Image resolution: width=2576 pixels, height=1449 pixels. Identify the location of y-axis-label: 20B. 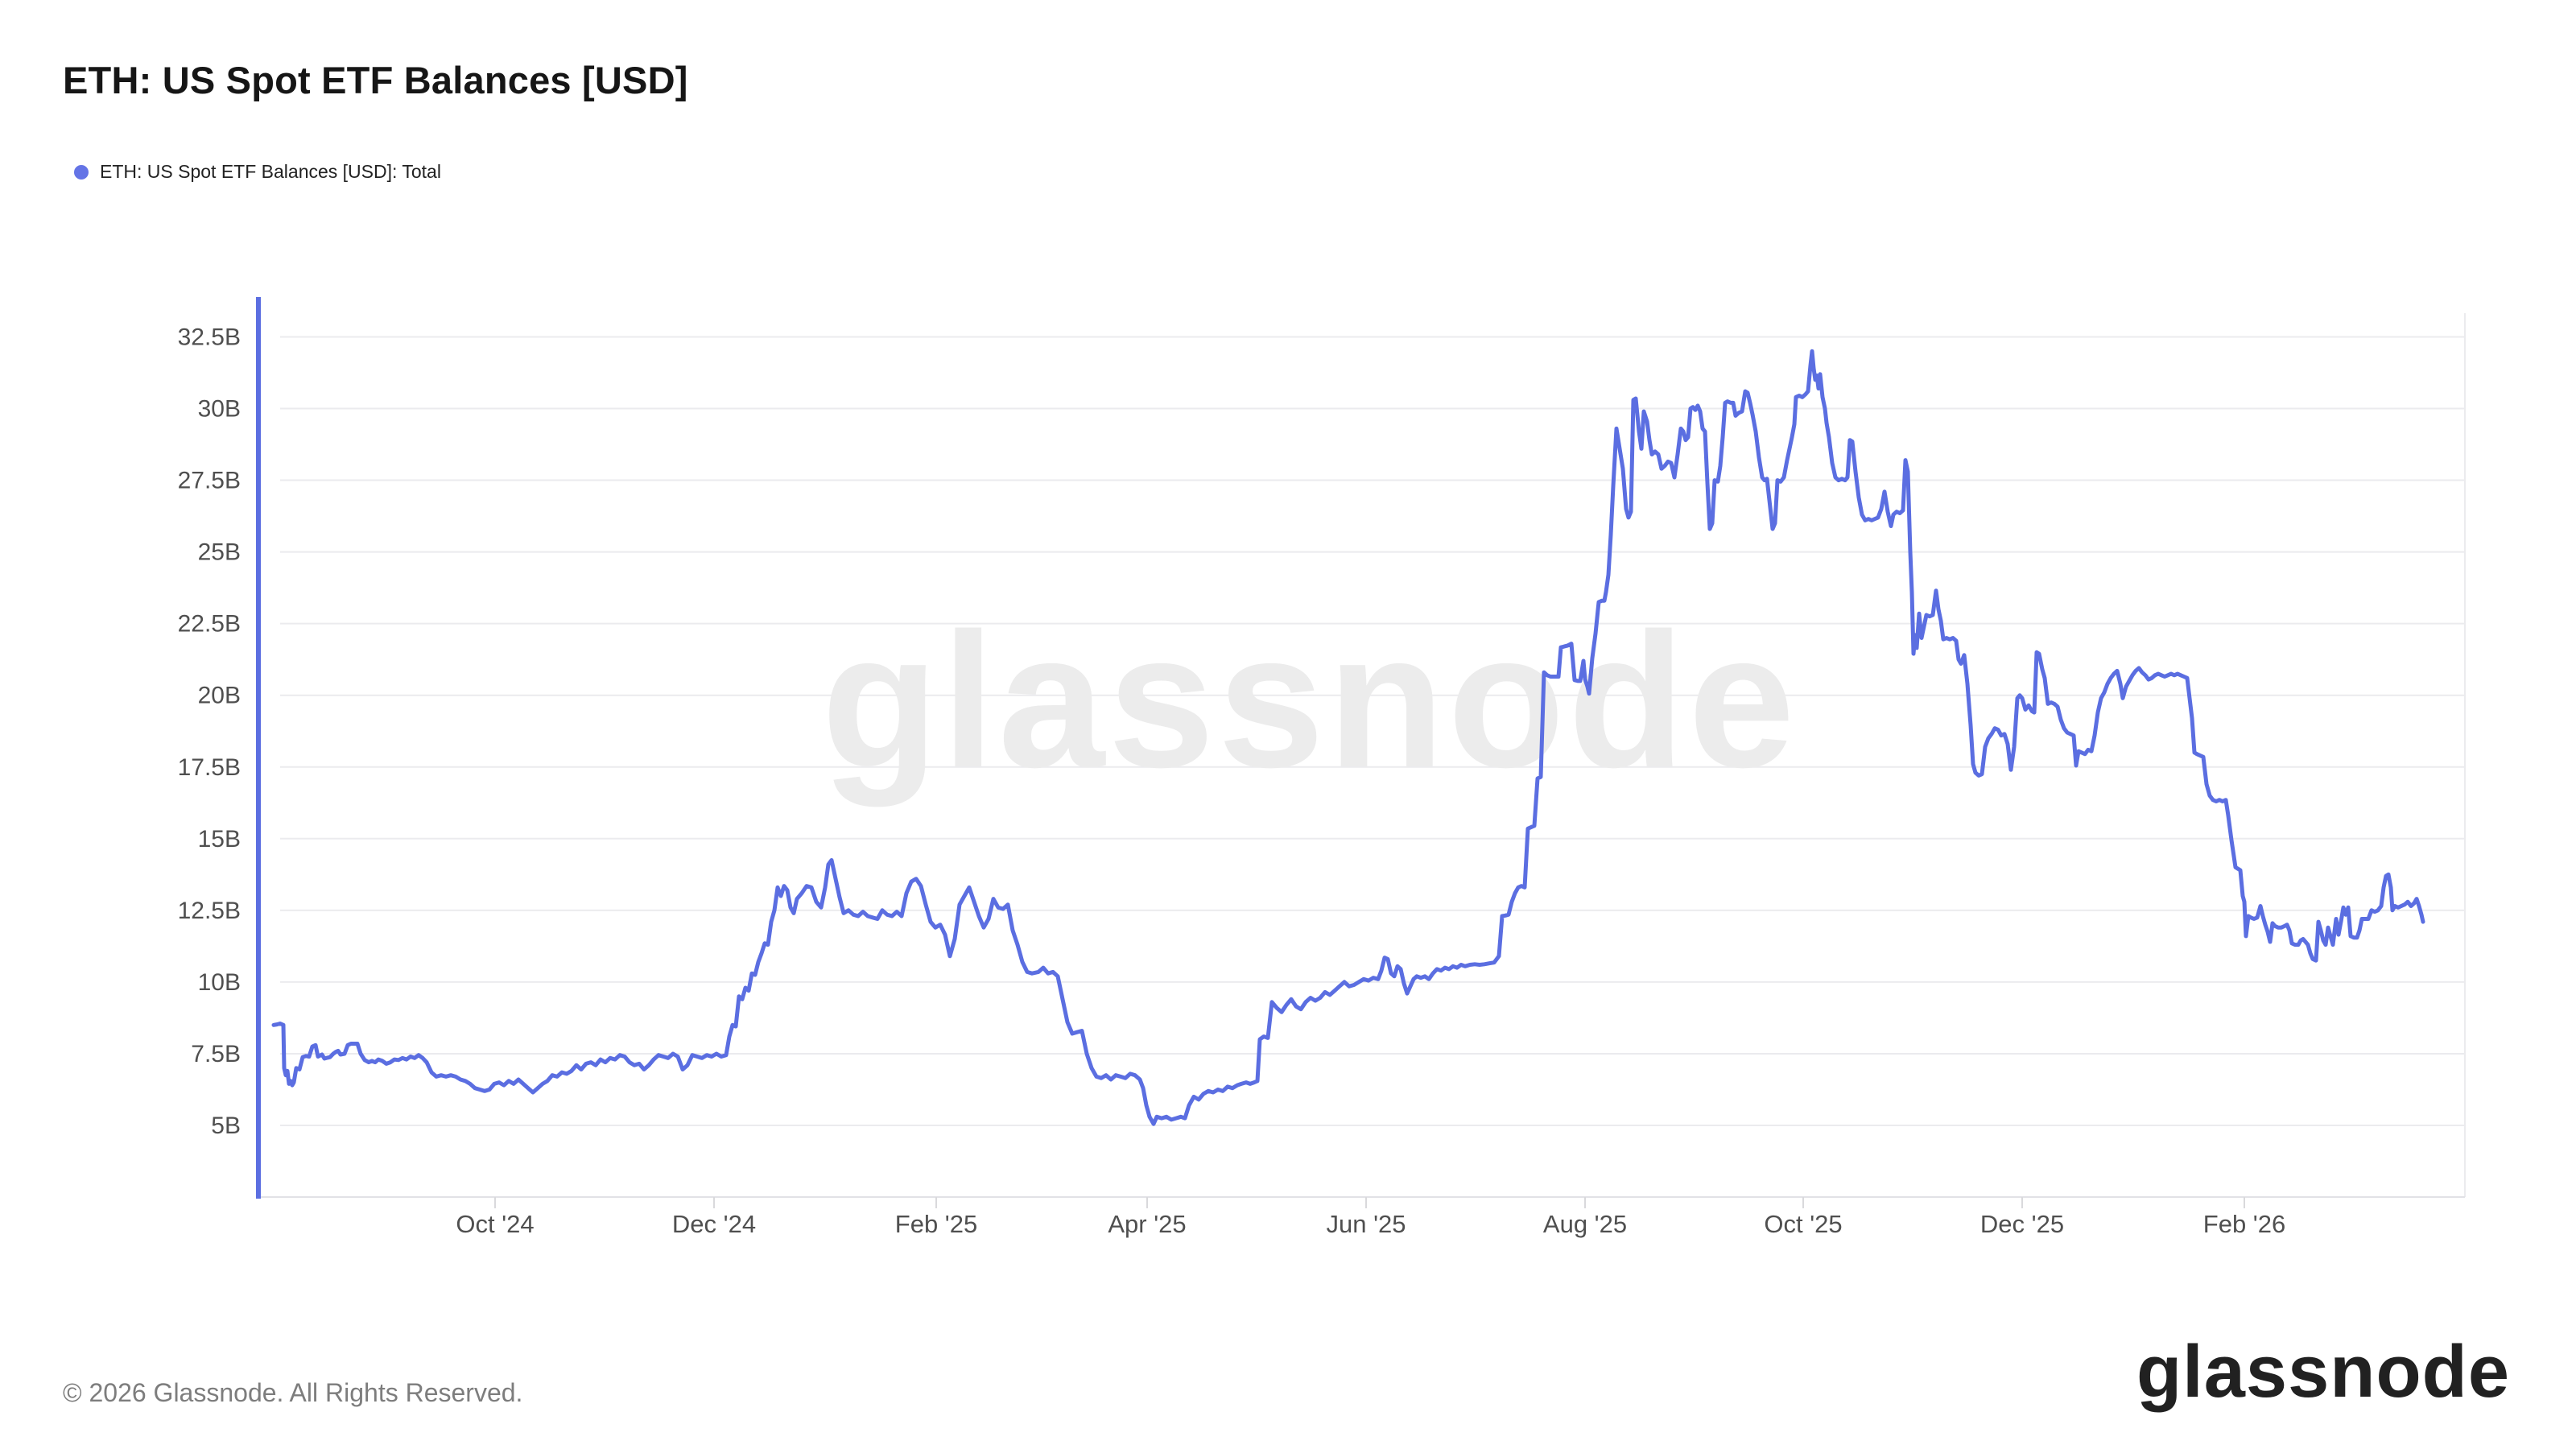
(219, 696).